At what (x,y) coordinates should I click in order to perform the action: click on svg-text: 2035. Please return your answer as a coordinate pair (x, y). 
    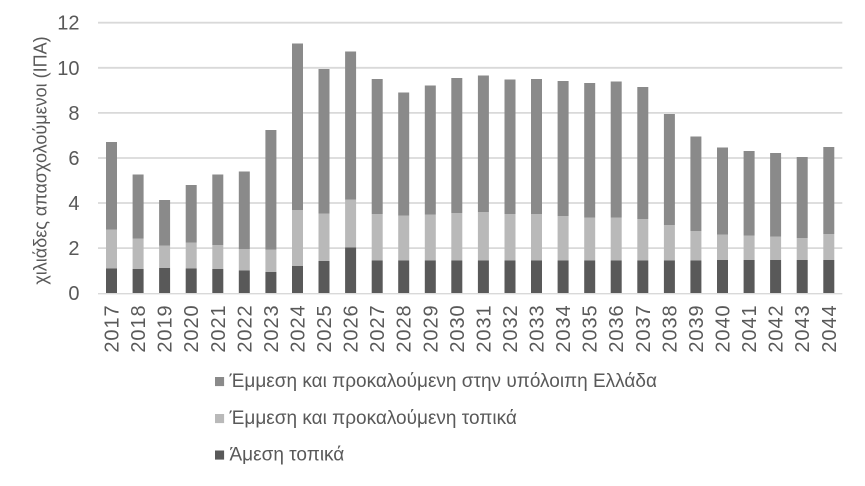
    Looking at the image, I should click on (591, 329).